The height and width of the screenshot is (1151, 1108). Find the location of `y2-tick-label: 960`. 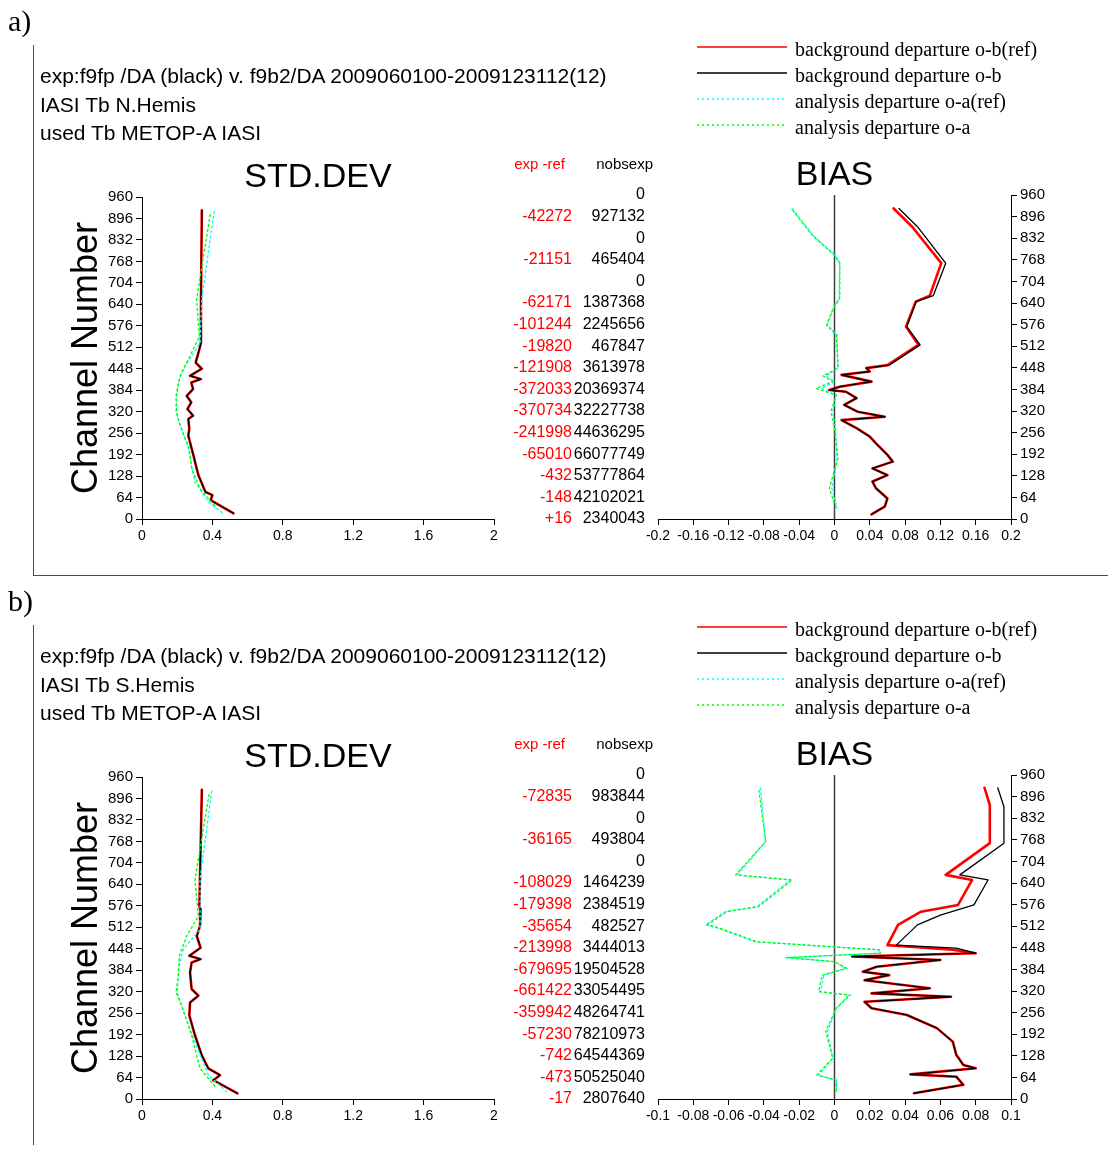

y2-tick-label: 960 is located at coordinates (1033, 194).